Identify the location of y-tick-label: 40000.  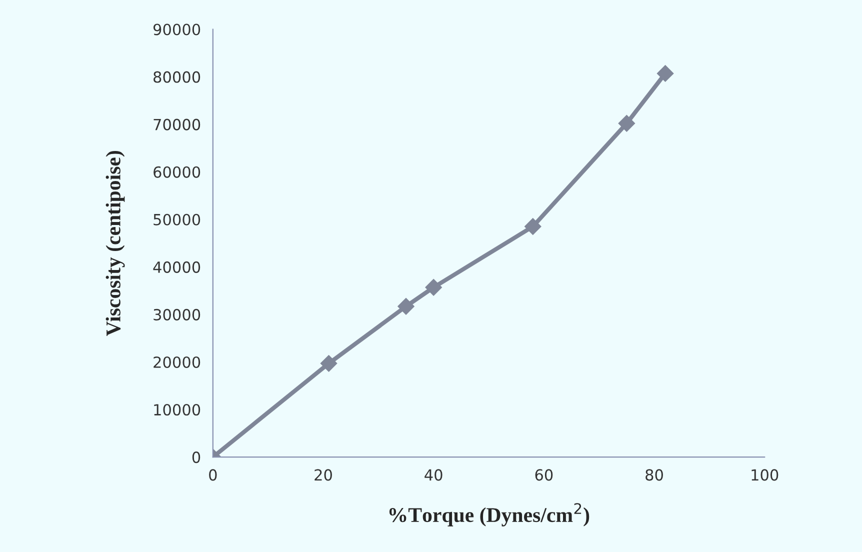
(176, 267).